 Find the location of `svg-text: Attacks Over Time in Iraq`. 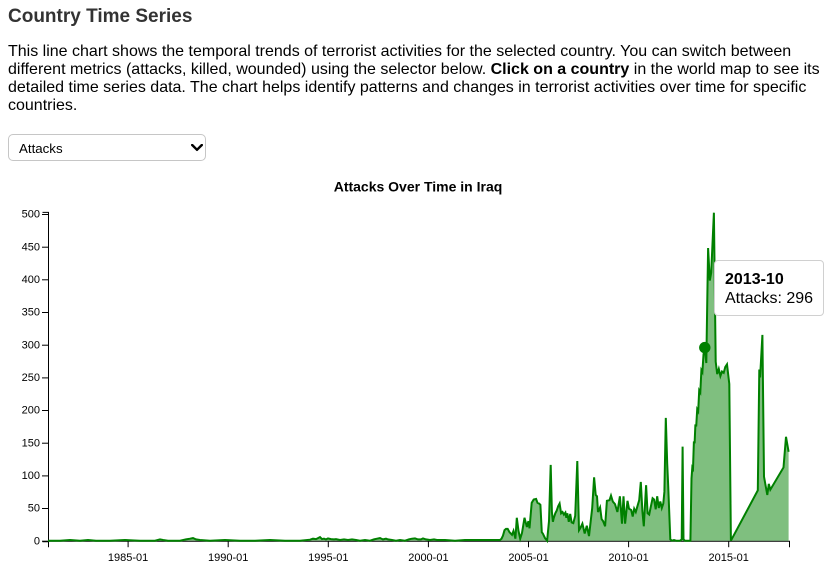

svg-text: Attacks Over Time in Iraq is located at coordinates (418, 187).